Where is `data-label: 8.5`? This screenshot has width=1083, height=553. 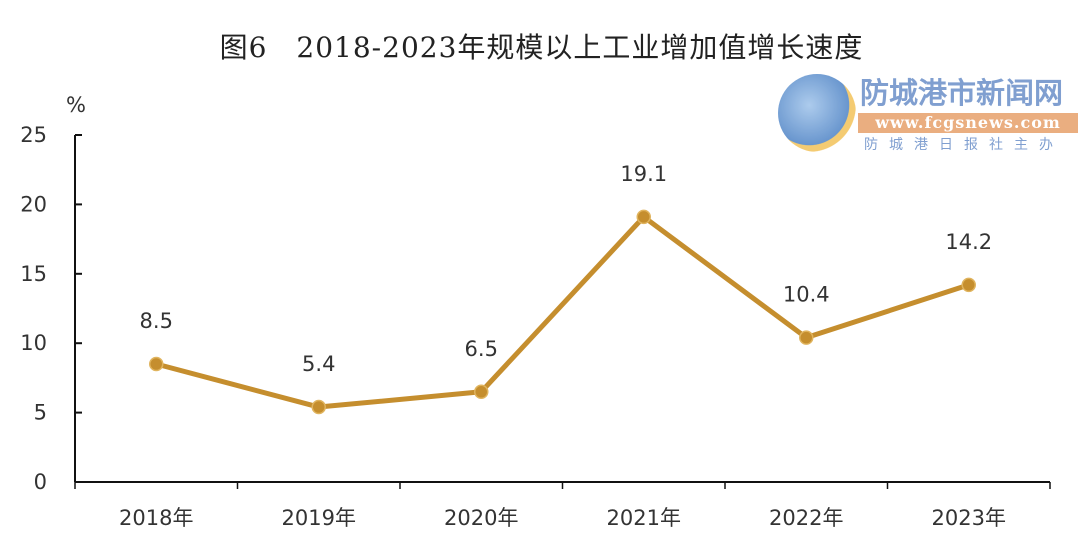
data-label: 8.5 is located at coordinates (156, 321).